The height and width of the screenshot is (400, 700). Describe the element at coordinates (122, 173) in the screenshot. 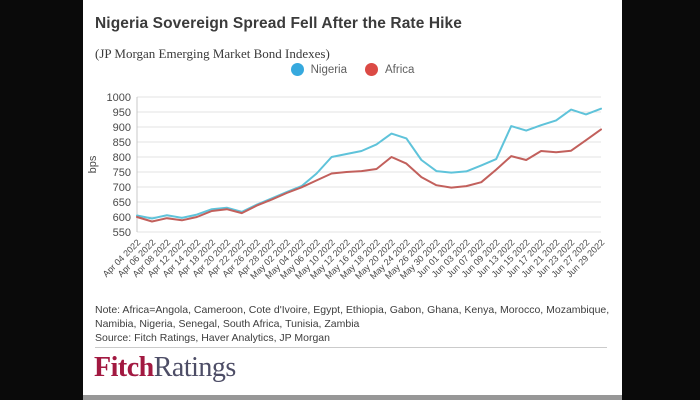

I see `svg-text: 750` at that location.